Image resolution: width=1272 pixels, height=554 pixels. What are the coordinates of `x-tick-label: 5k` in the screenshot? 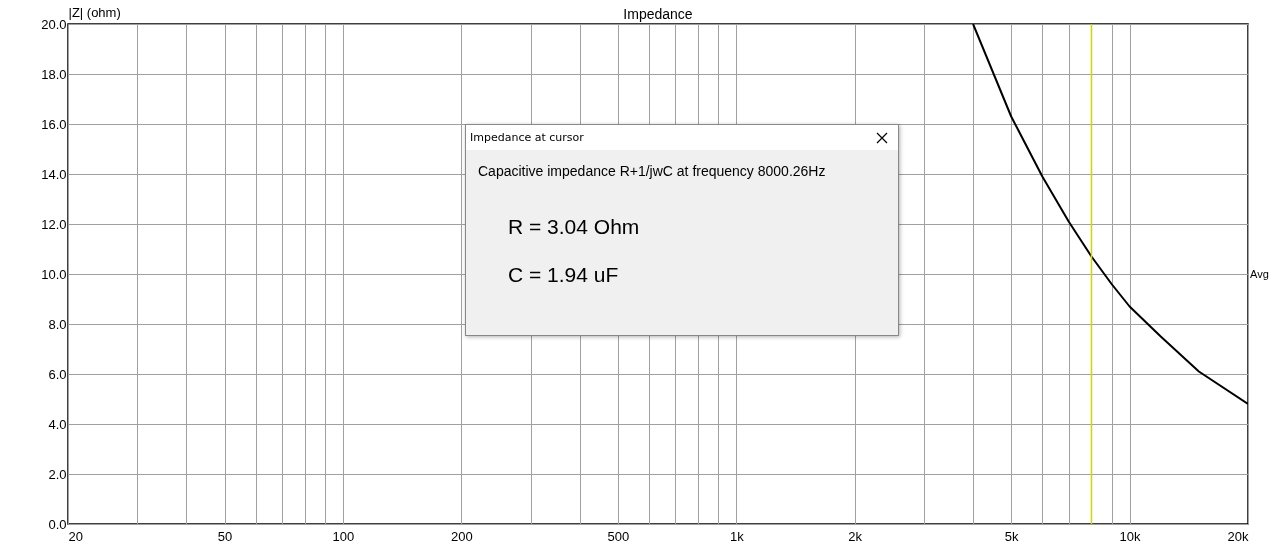 It's located at (1012, 536).